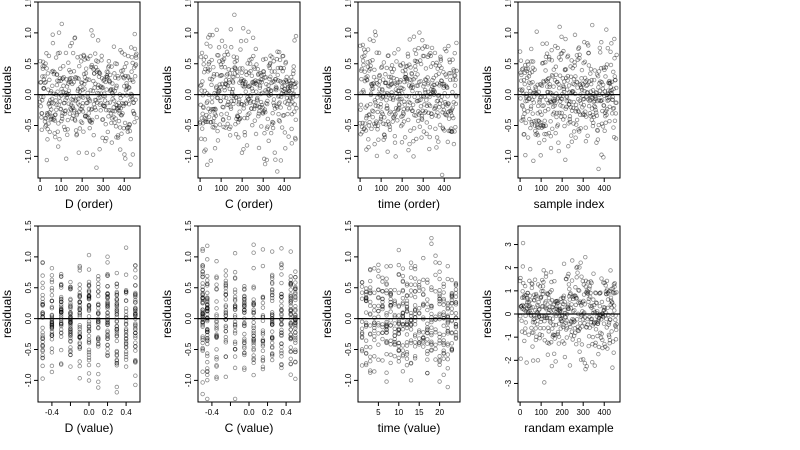 This screenshot has height=450, width=800. I want to click on x-tick-label: 0, so click(200, 188).